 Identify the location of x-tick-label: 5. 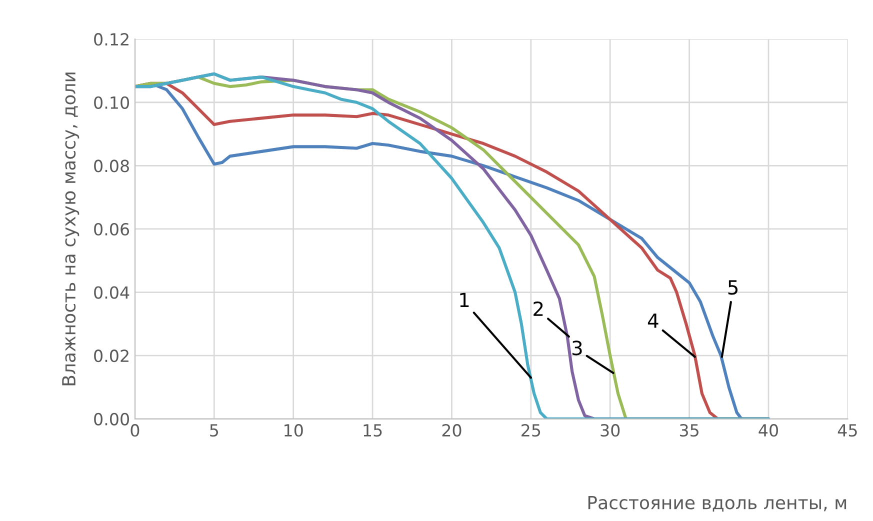
(214, 430).